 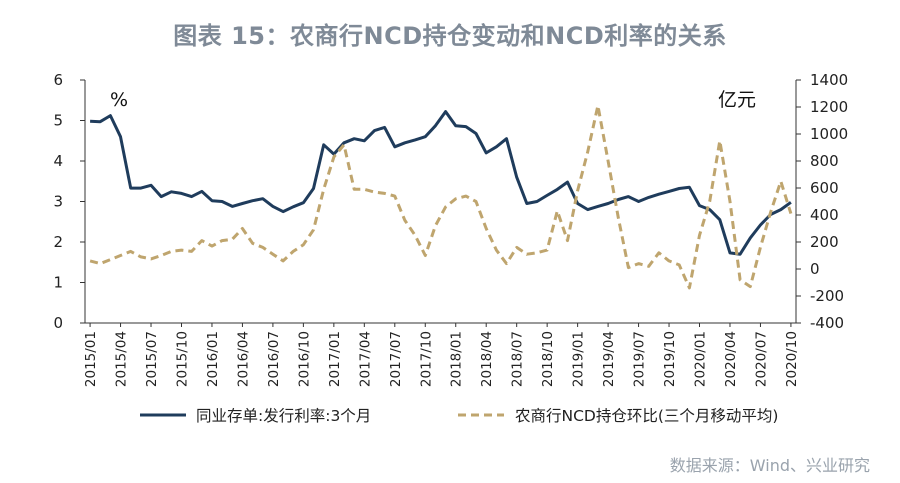 I want to click on right-tick-label: 800, so click(x=824, y=161).